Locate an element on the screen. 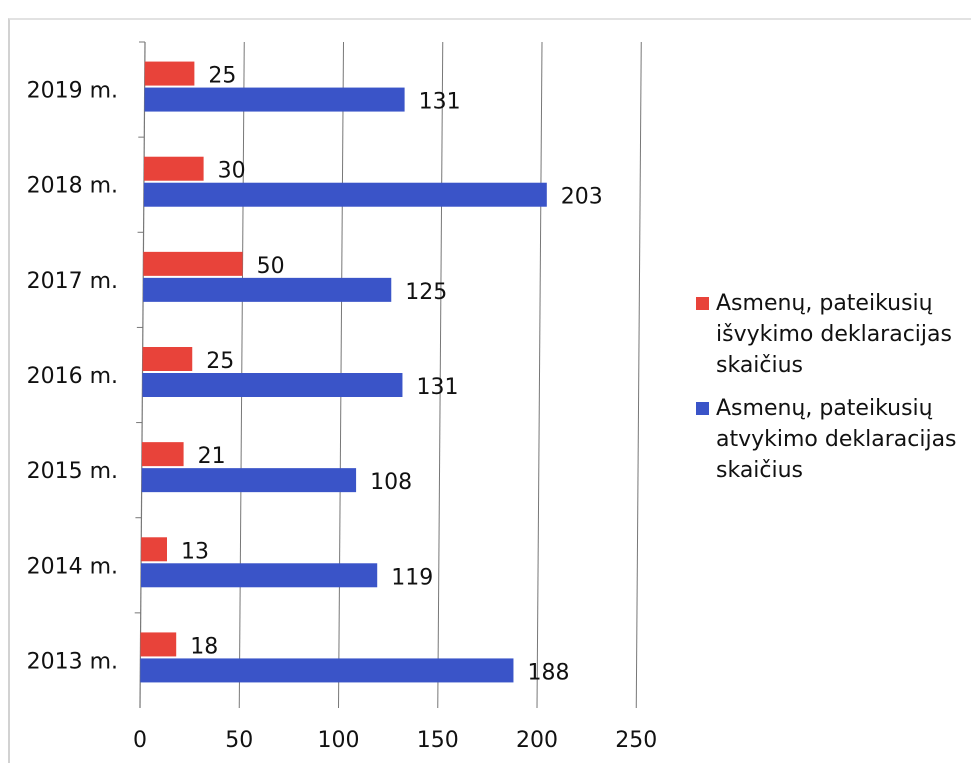 This screenshot has width=971, height=763. data-label-departure: 21 is located at coordinates (212, 456).